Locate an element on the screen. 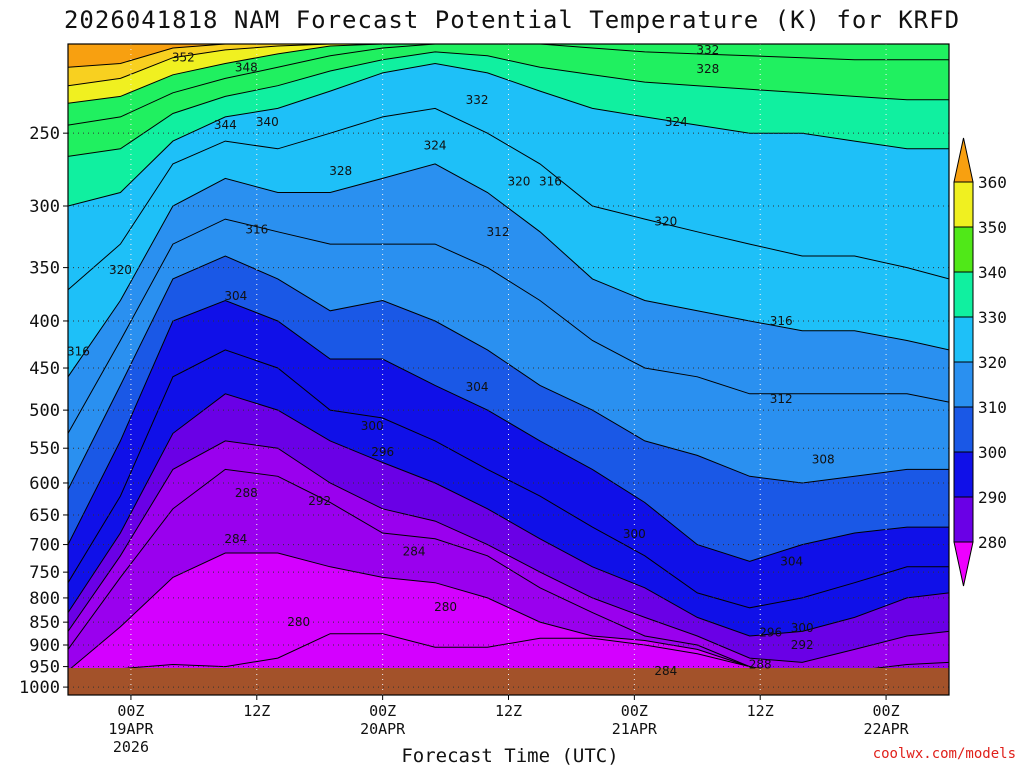 The height and width of the screenshot is (768, 1024). x-tick-label: 20APR is located at coordinates (383, 729).